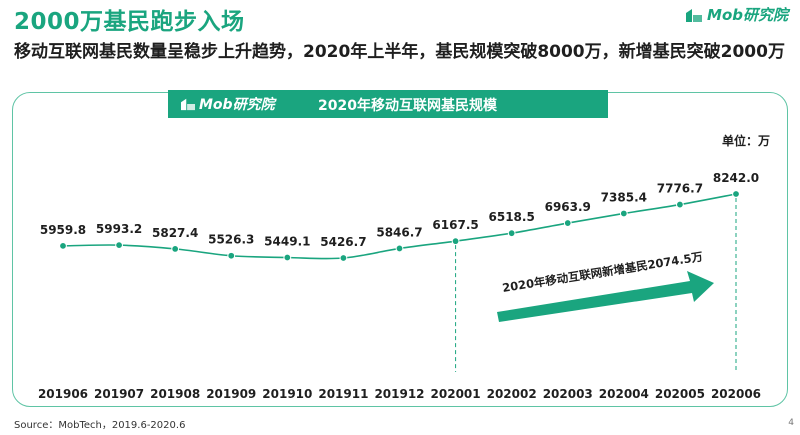  What do you see at coordinates (119, 394) in the screenshot?
I see `x-tick-label: 201907` at bounding box center [119, 394].